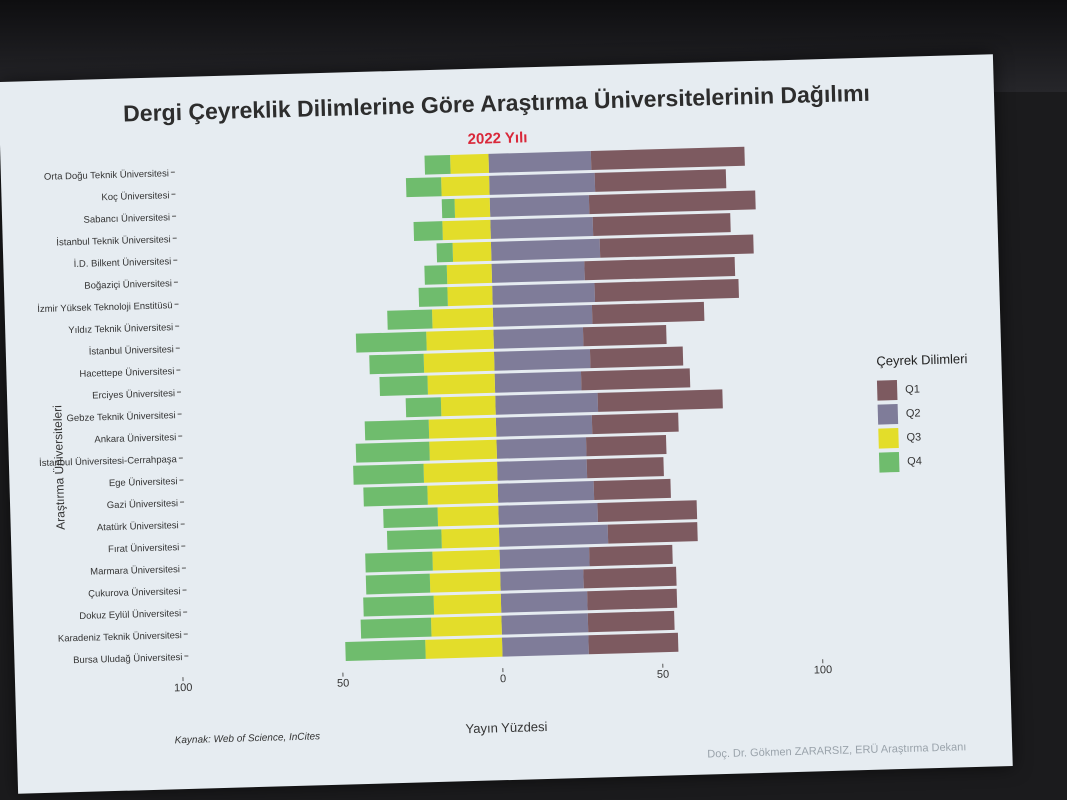 This screenshot has width=1067, height=800. Describe the element at coordinates (913, 389) in the screenshot. I see `legend-label-q1: Q1` at that location.